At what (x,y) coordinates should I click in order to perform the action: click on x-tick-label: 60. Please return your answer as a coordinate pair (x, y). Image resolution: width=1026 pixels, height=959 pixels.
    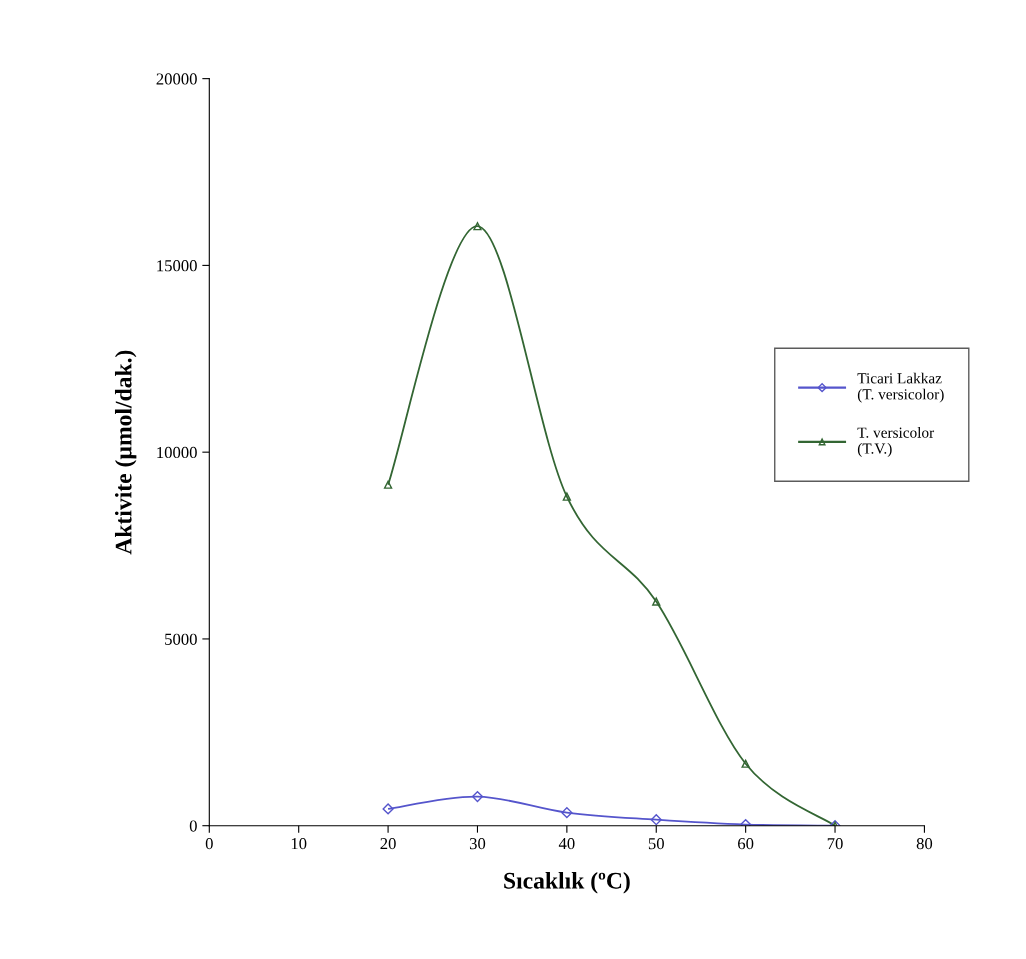
    Looking at the image, I should click on (746, 843).